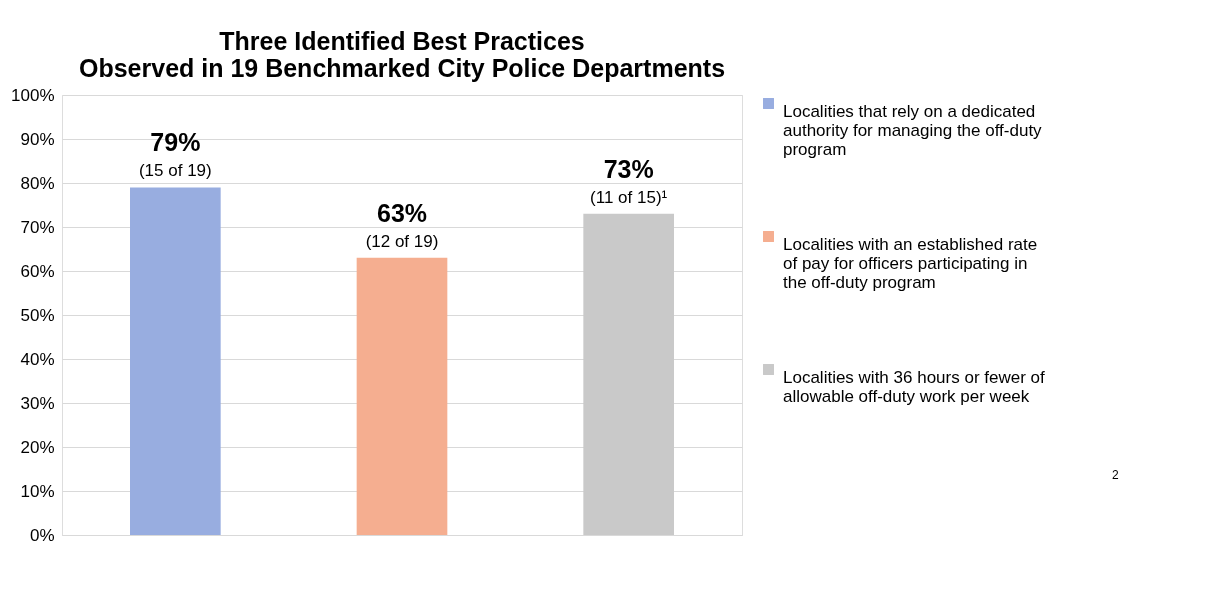 This screenshot has width=1214, height=616. What do you see at coordinates (1115, 475) in the screenshot?
I see `text: 2` at bounding box center [1115, 475].